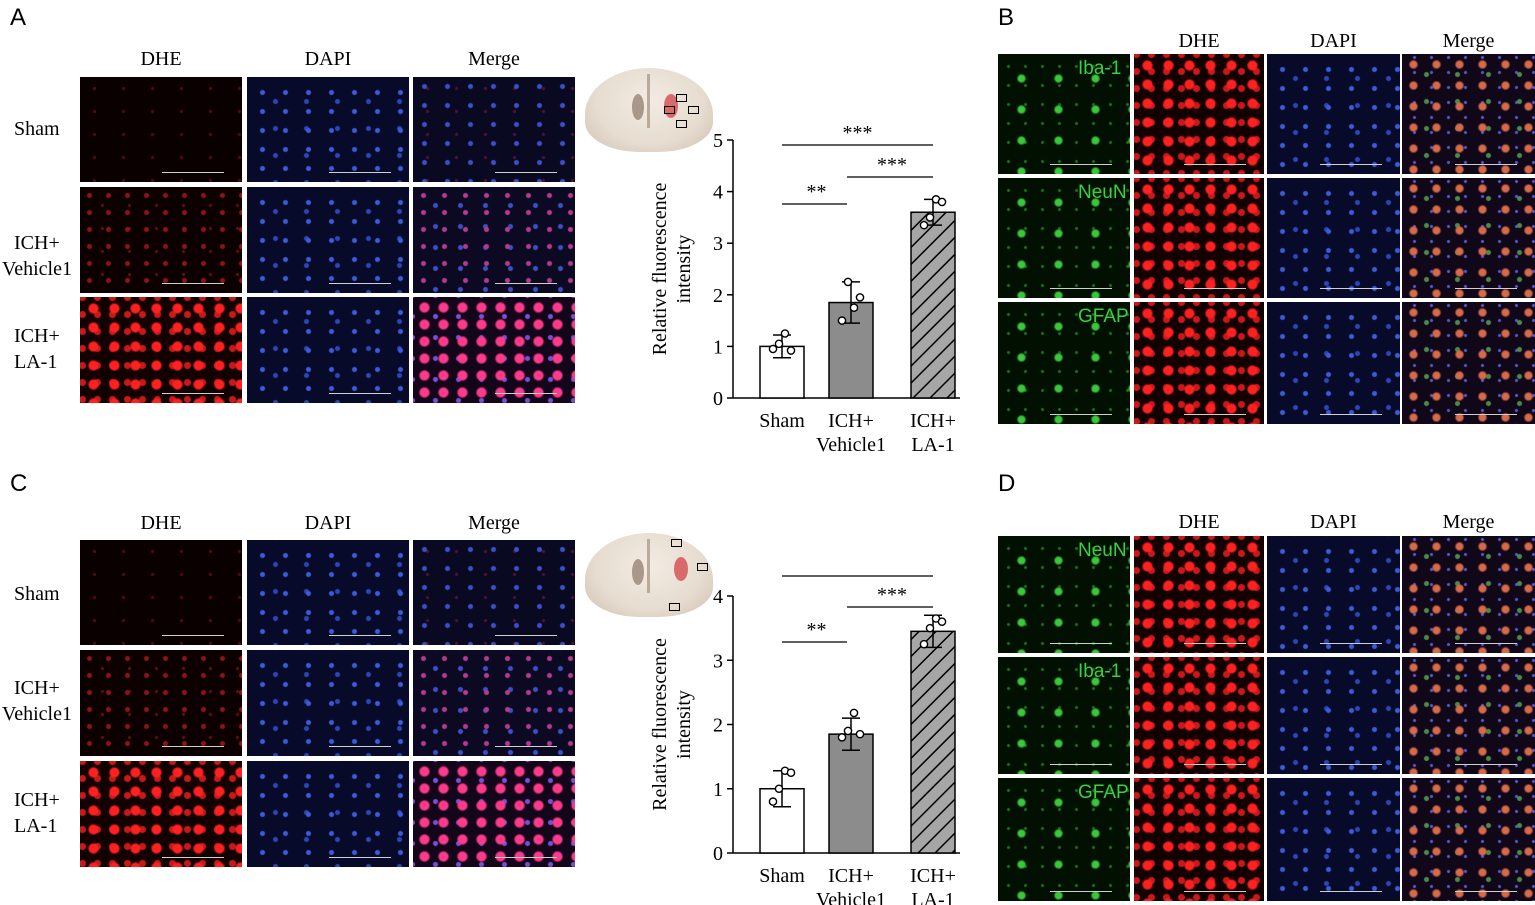  What do you see at coordinates (1199, 363) in the screenshot?
I see `micrograph-b-gfap-dhe` at bounding box center [1199, 363].